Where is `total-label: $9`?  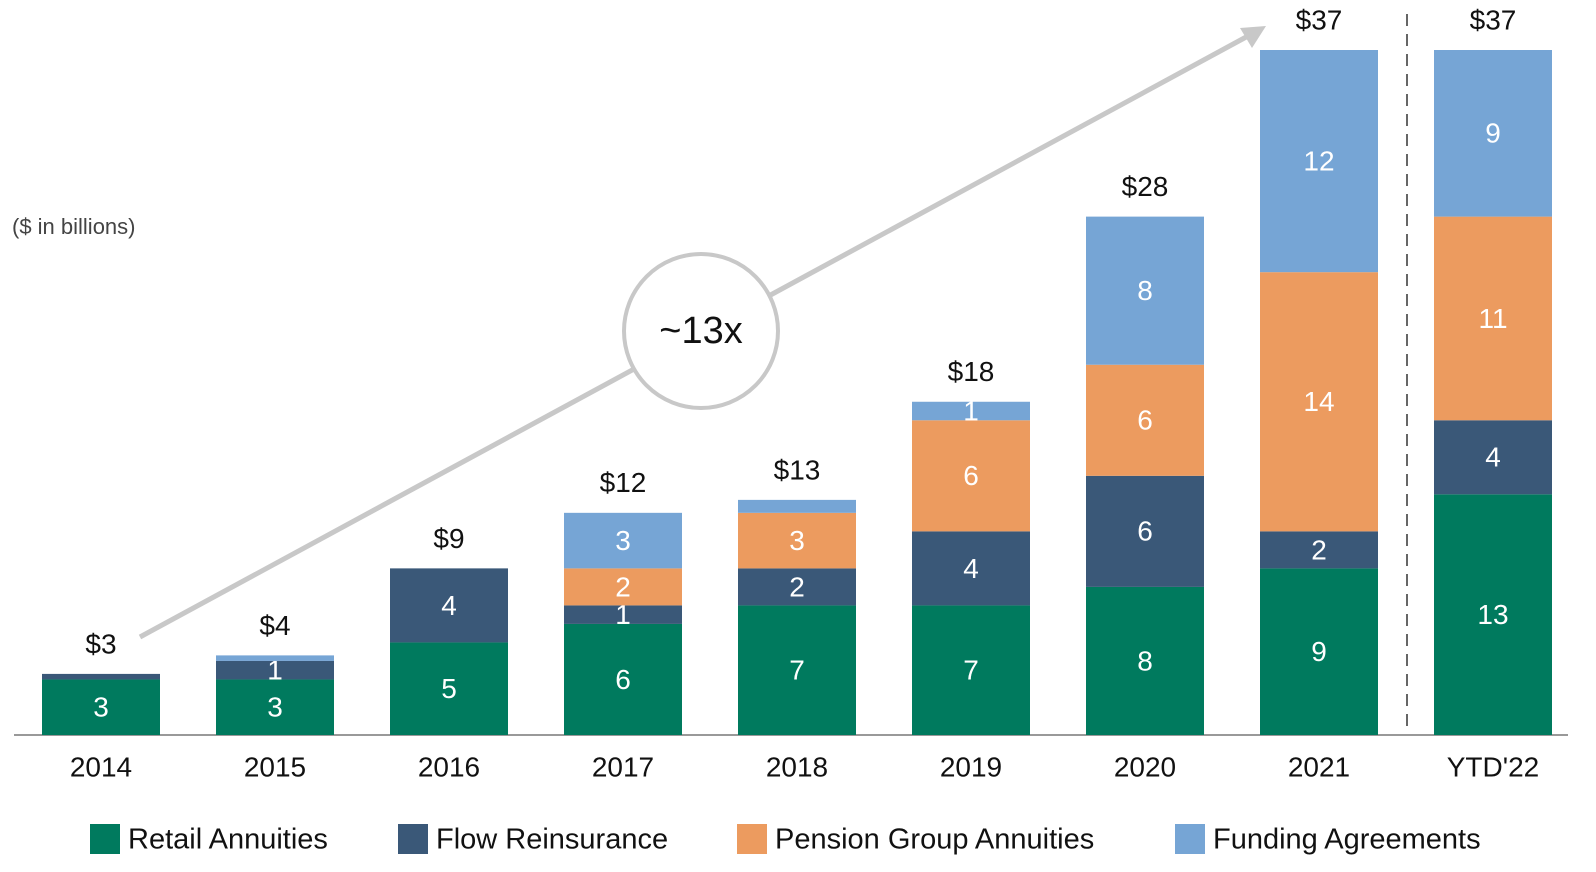 total-label: $9 is located at coordinates (448, 538).